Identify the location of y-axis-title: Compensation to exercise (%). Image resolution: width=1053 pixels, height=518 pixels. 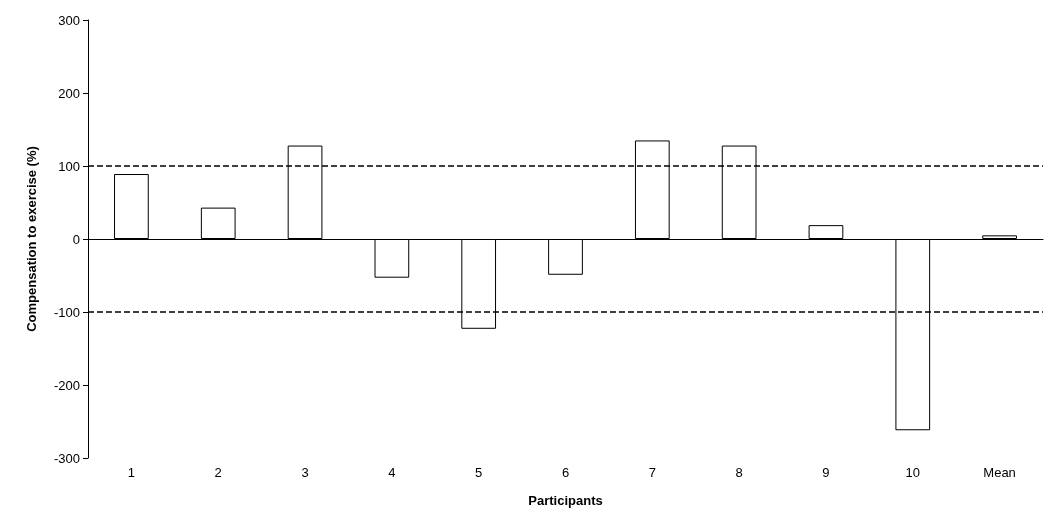
(31, 239).